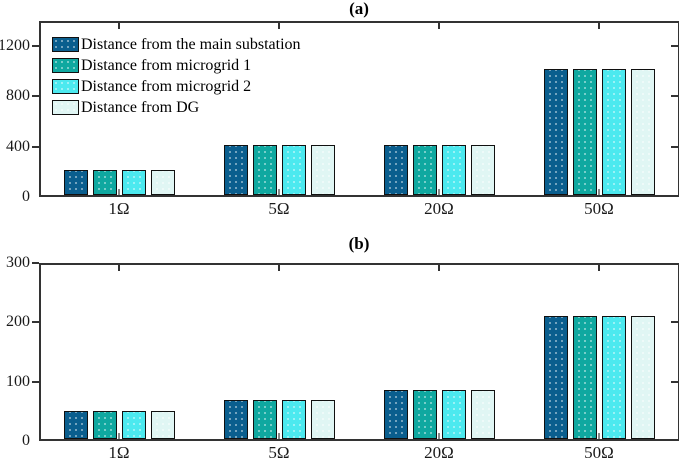 This screenshot has height=464, width=685. What do you see at coordinates (18, 262) in the screenshot?
I see `y-tick-label: 300` at bounding box center [18, 262].